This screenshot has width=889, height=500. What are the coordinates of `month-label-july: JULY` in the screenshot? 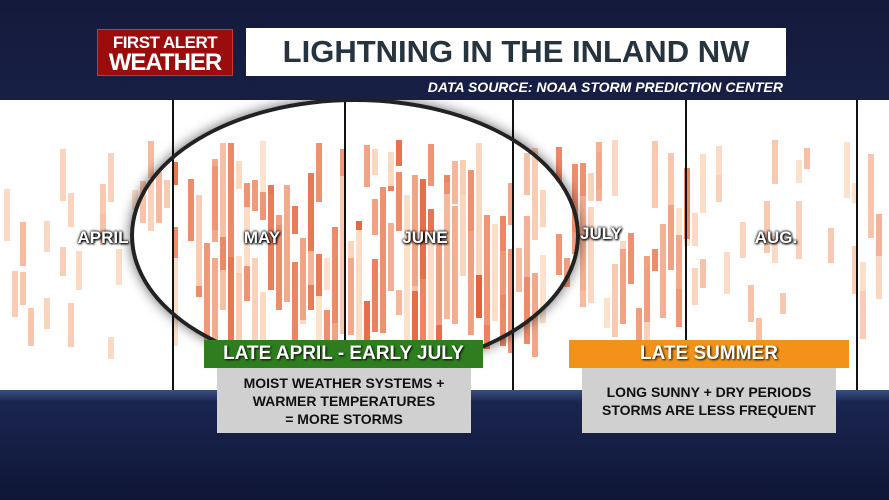 It's located at (601, 233).